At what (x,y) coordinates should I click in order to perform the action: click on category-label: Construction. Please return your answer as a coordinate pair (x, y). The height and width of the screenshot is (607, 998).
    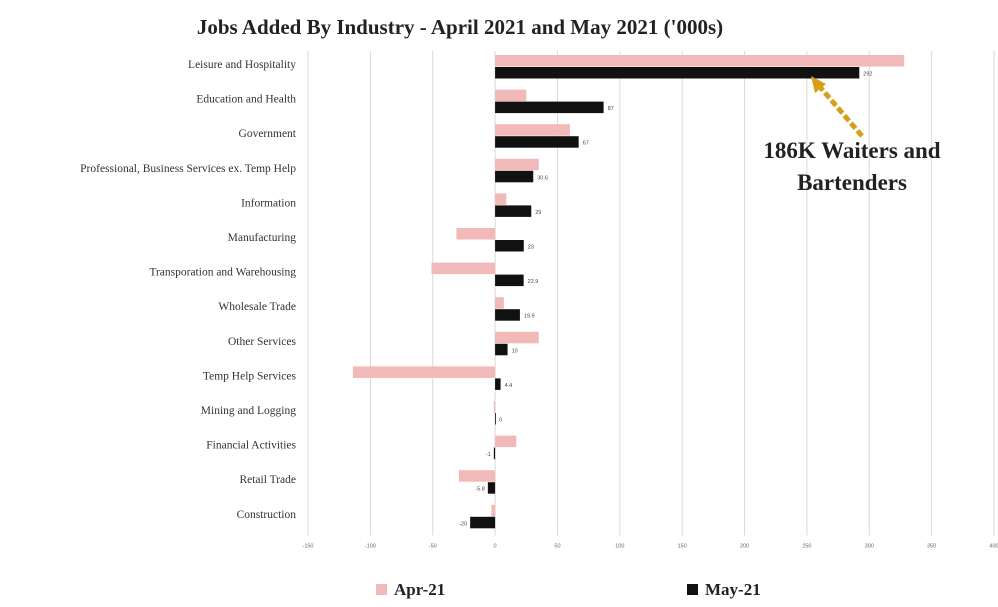
    Looking at the image, I should click on (267, 515).